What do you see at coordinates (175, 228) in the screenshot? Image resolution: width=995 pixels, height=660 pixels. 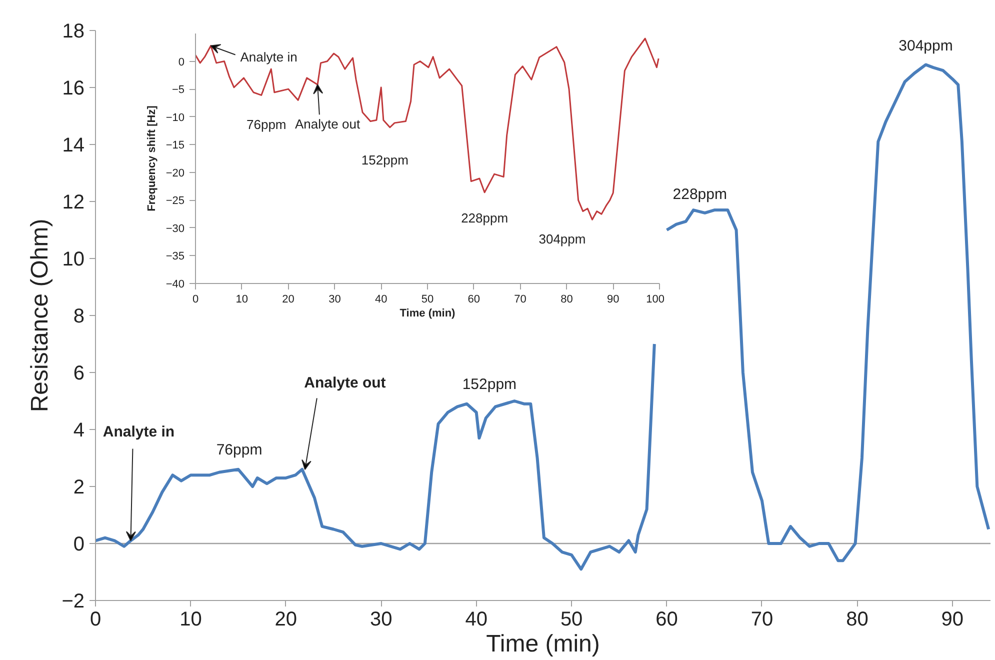 I see `y-tick-label: −30` at bounding box center [175, 228].